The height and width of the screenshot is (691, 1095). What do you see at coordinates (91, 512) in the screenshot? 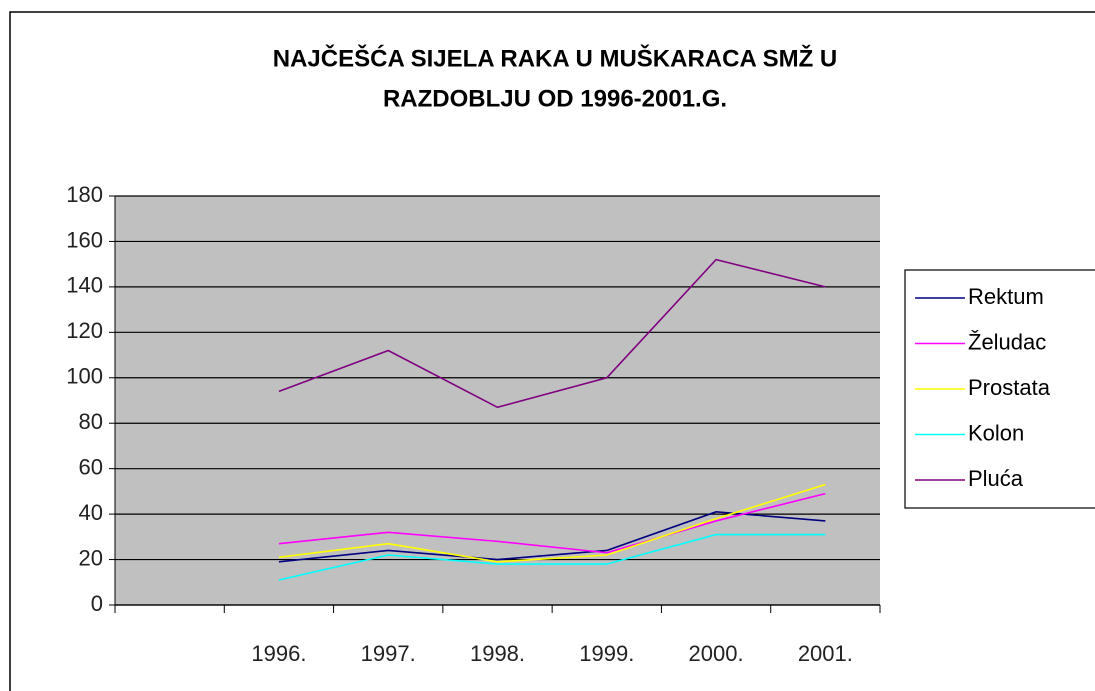
I see `y-tick-label: 40` at bounding box center [91, 512].